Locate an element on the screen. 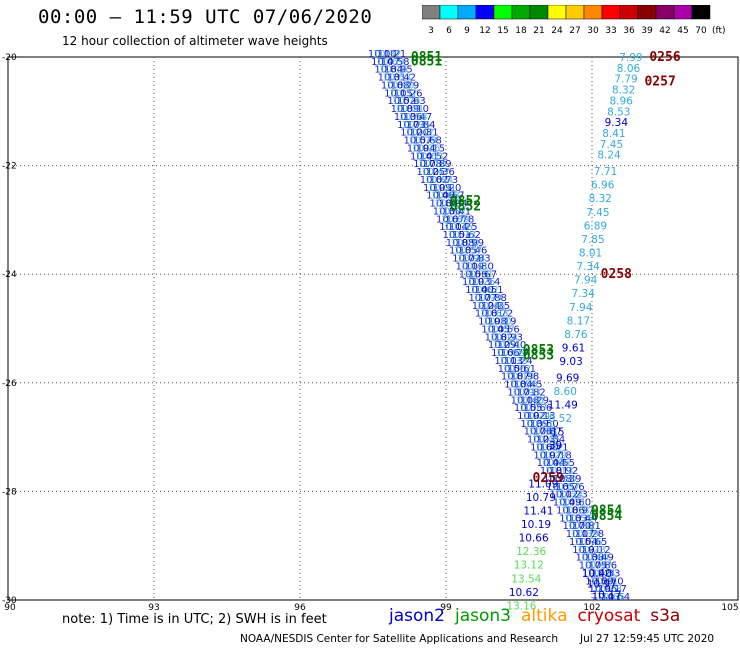 The height and width of the screenshot is (650, 740). color-scale-label: 12 is located at coordinates (484, 31).